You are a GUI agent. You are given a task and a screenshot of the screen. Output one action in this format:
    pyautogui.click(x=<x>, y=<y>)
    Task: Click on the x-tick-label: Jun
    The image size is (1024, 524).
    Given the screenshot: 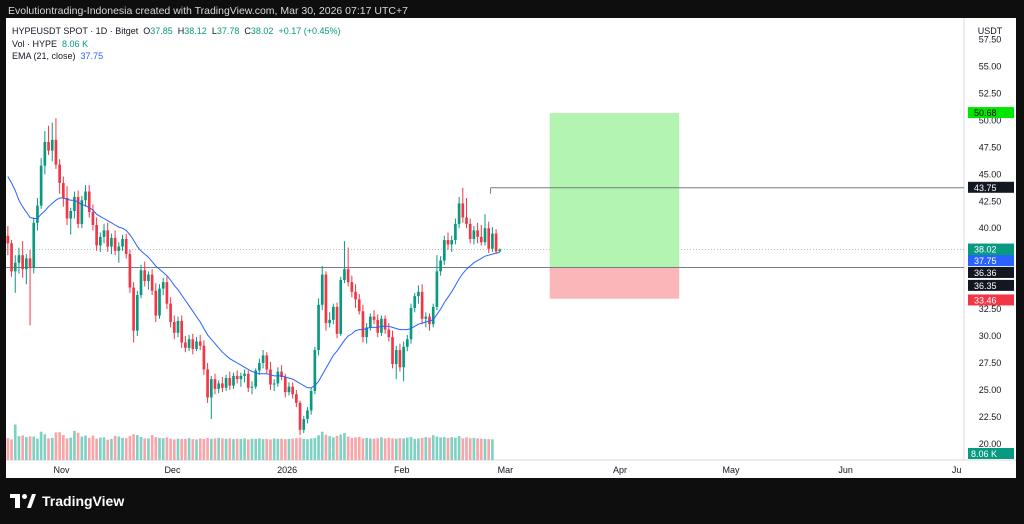 What is the action you would take?
    pyautogui.click(x=845, y=470)
    